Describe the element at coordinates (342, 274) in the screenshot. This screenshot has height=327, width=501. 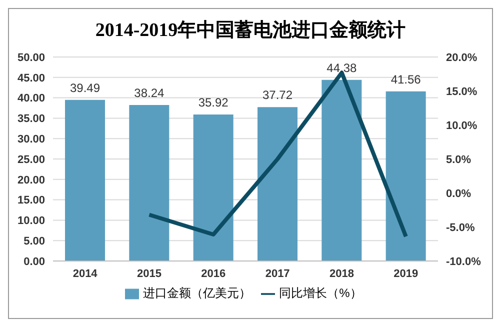
I see `x-tick-label: 2018` at that location.